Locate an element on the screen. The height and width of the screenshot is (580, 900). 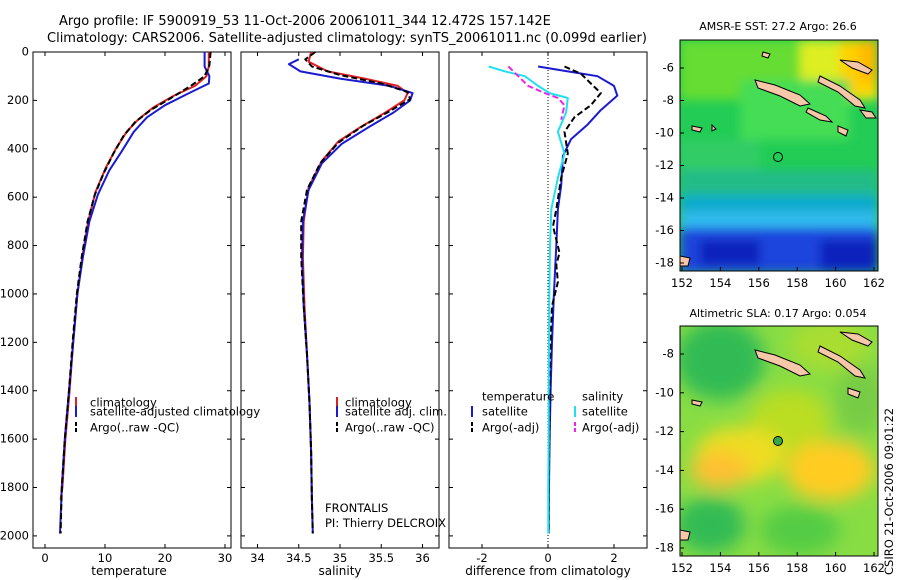
y-tick-label: 1000 is located at coordinates (14, 293).